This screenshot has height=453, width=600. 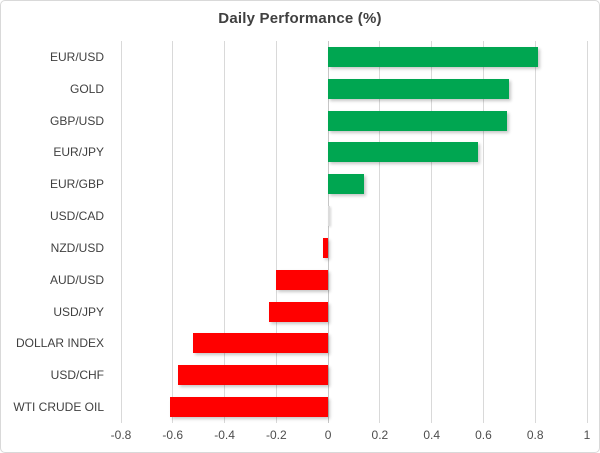 What do you see at coordinates (76, 184) in the screenshot?
I see `category-label-eur-gbp: EUR/GBP` at bounding box center [76, 184].